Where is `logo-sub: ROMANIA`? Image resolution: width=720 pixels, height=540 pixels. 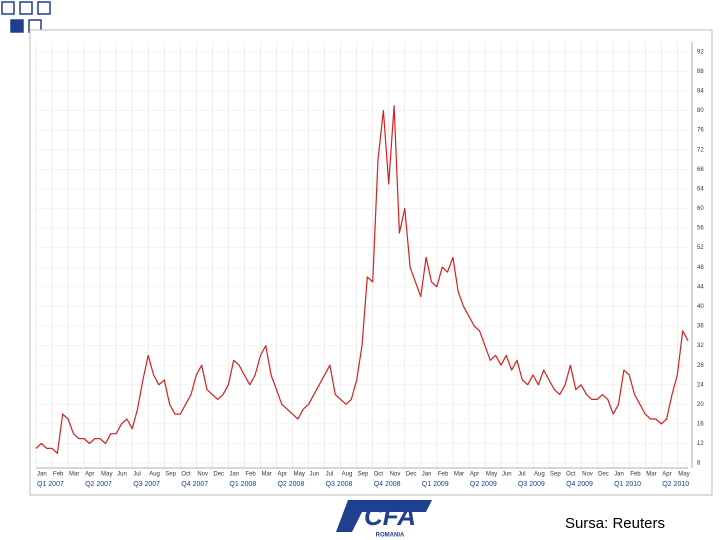 logo-sub: ROMANIA is located at coordinates (390, 536).